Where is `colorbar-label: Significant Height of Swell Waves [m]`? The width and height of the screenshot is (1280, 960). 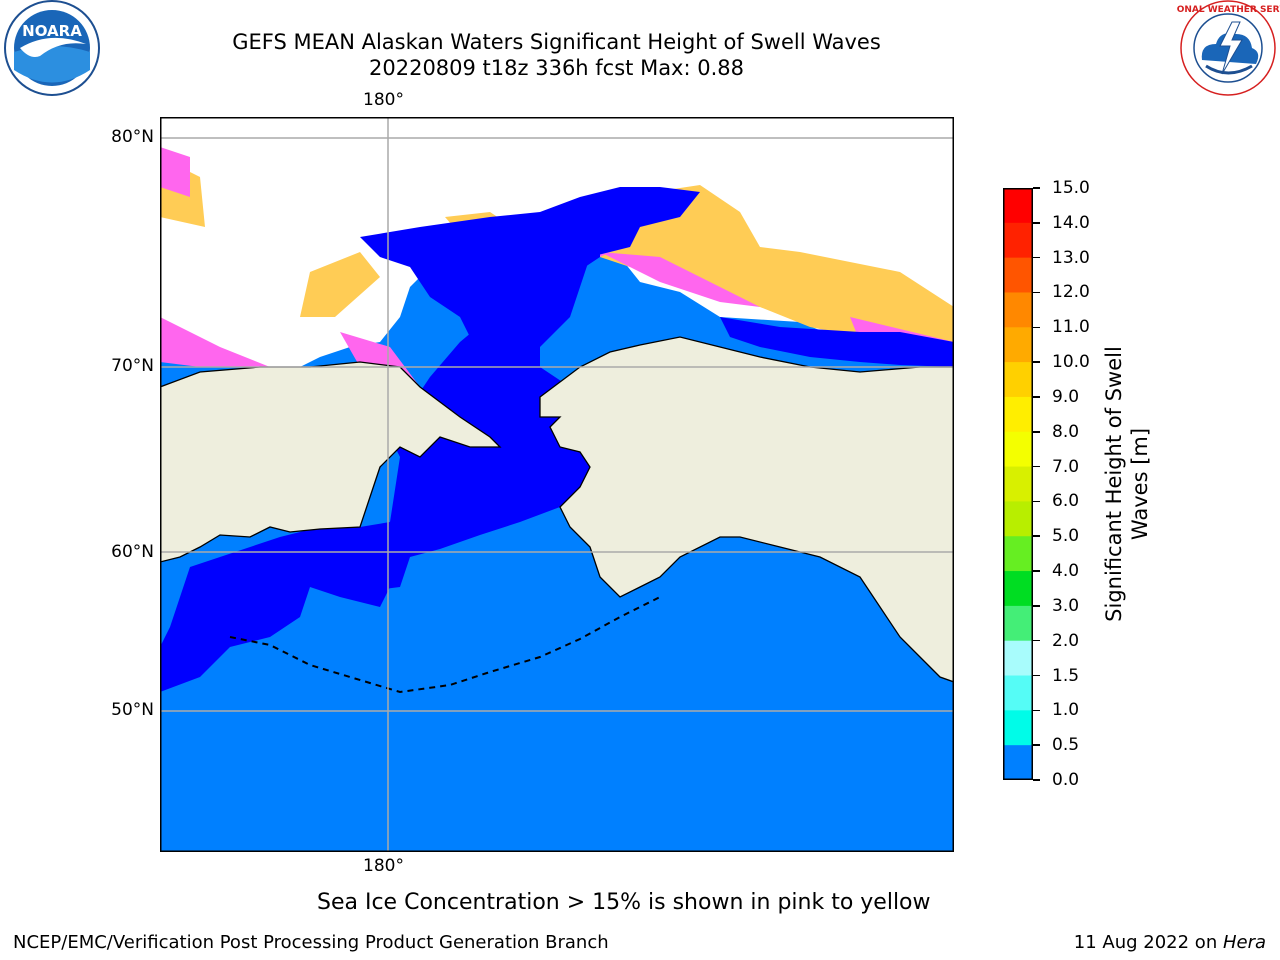
colorbar-label: Significant Height of Swell Waves [m] is located at coordinates (1127, 484).